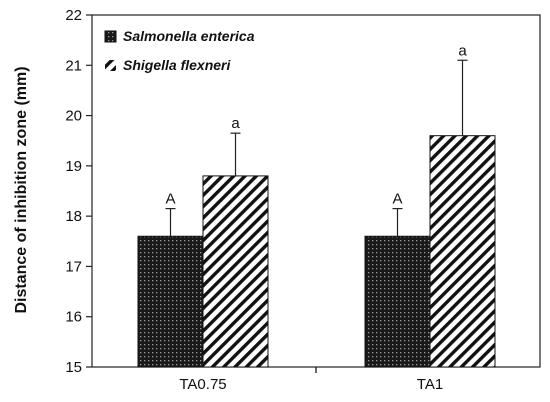 The height and width of the screenshot is (402, 550). Describe the element at coordinates (73, 166) in the screenshot. I see `y-tick-label: 19` at that location.